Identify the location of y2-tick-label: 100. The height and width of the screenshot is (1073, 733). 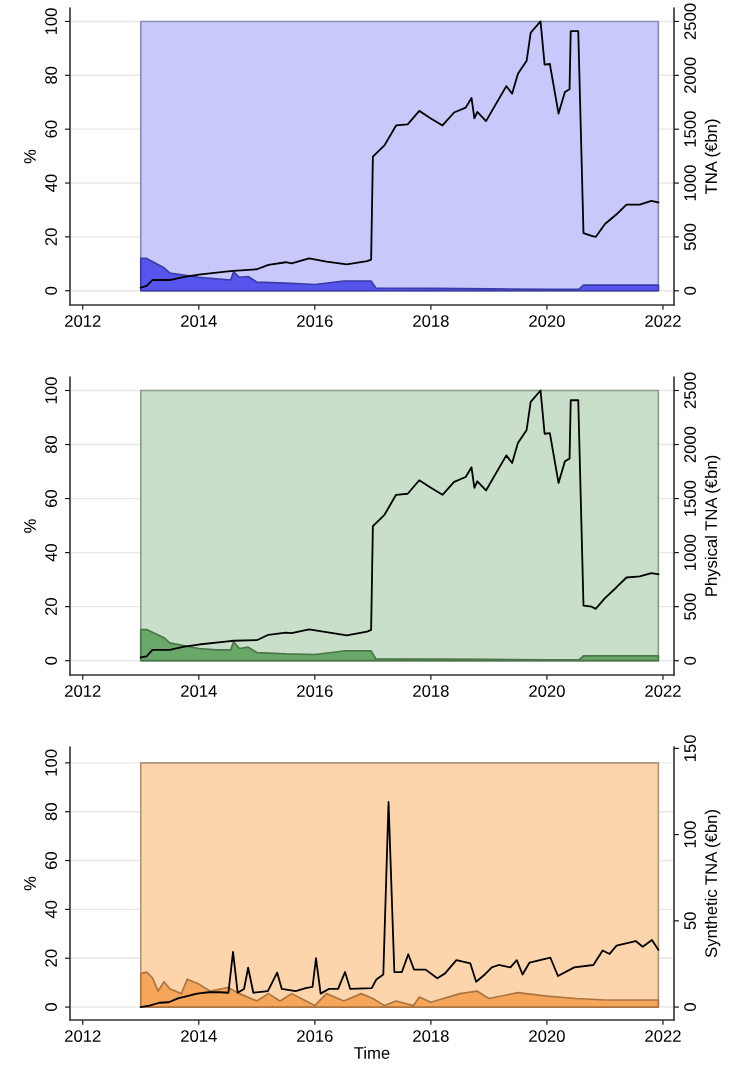
(690, 834).